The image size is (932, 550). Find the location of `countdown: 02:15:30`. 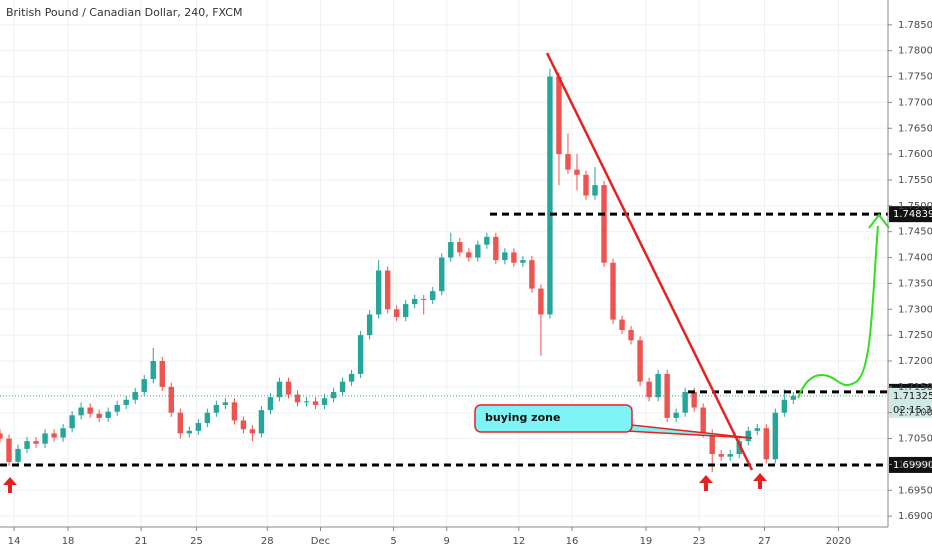

countdown: 02:15:30 is located at coordinates (912, 410).